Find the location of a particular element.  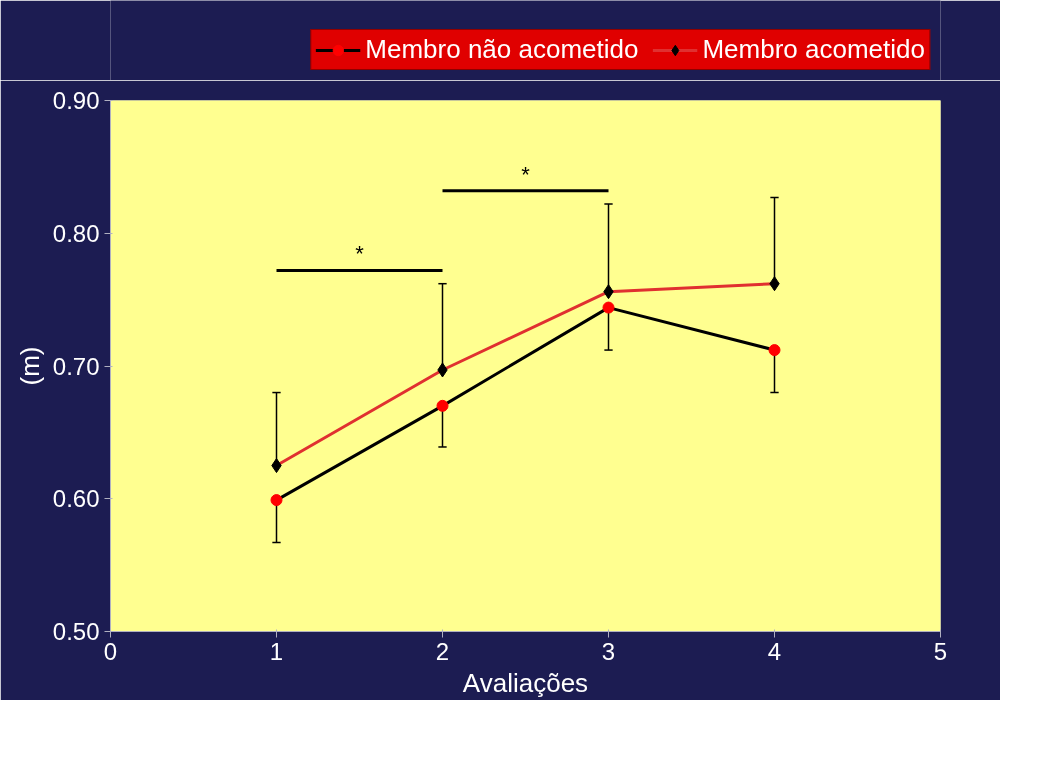

y-tick-label: 0.80 is located at coordinates (76, 233).